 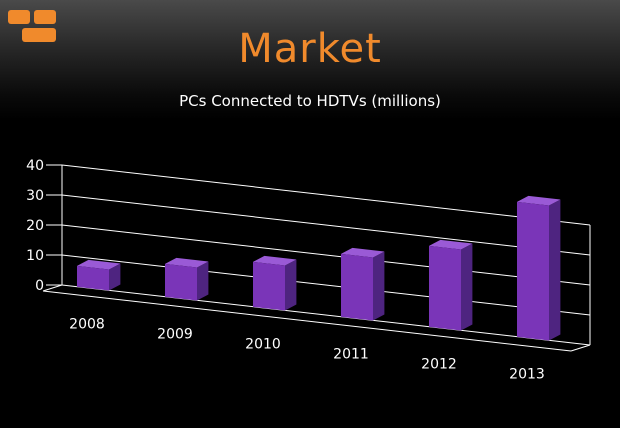 What do you see at coordinates (52, 288) in the screenshot?
I see `floor-left-edge` at bounding box center [52, 288].